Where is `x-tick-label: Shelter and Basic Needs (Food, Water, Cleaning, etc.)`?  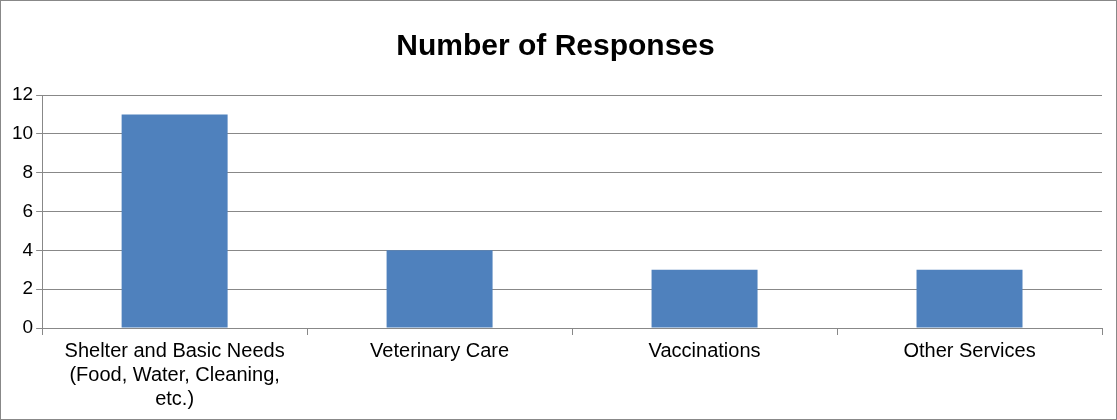 x-tick-label: Shelter and Basic Needs (Food, Water, Cleaning, etc.) is located at coordinates (174, 373).